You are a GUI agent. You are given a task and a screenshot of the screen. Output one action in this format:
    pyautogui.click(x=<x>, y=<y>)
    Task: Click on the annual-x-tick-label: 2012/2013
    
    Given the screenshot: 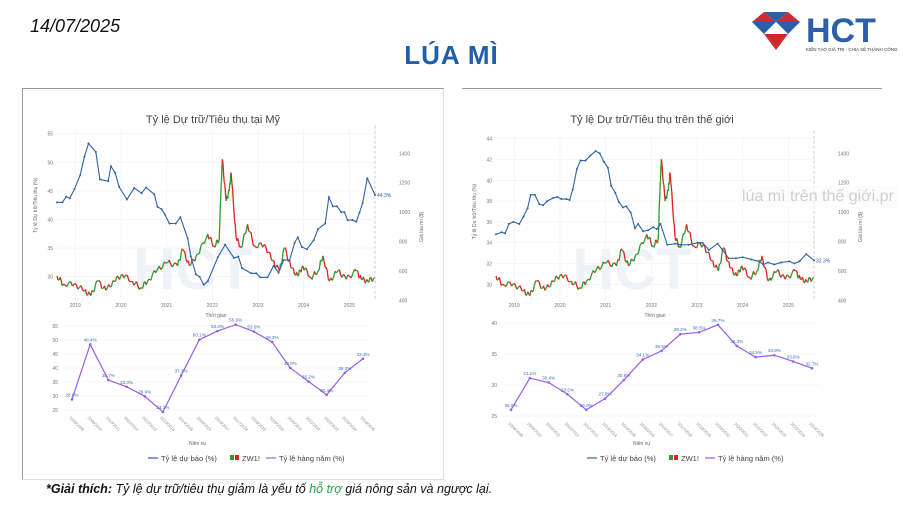 What is the action you would take?
    pyautogui.click(x=591, y=429)
    